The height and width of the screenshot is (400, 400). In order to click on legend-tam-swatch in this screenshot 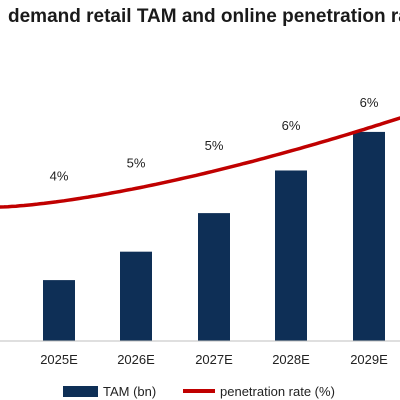, I will do `click(80, 391)`.